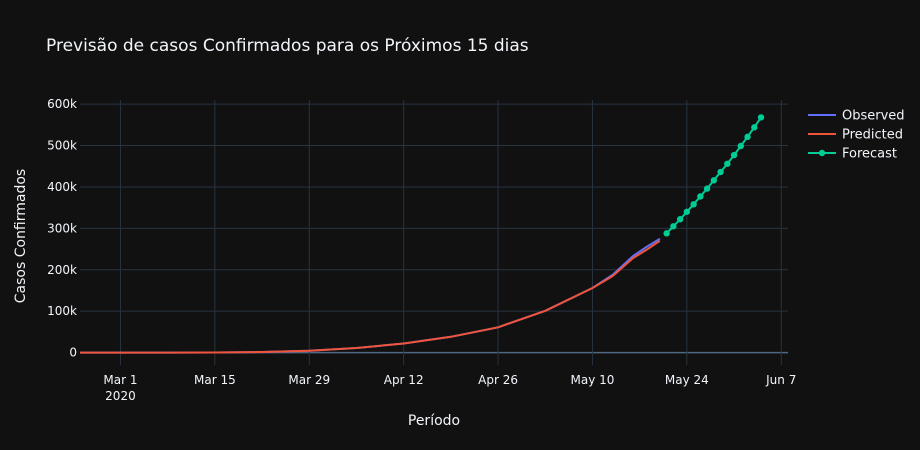 The height and width of the screenshot is (450, 920). I want to click on y-axis-ticks: 0 100k 200k 300k 400k 500k 600k, so click(62, 228).